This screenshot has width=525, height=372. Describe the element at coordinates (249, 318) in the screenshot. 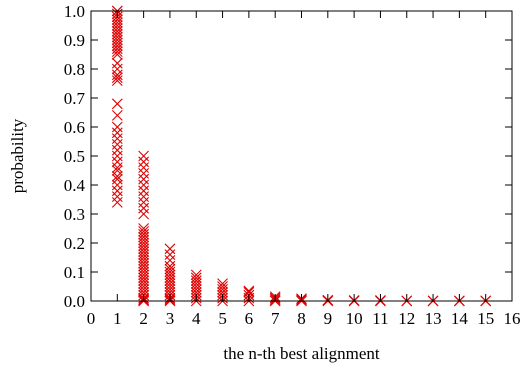

I see `x-tick-label: 6` at that location.